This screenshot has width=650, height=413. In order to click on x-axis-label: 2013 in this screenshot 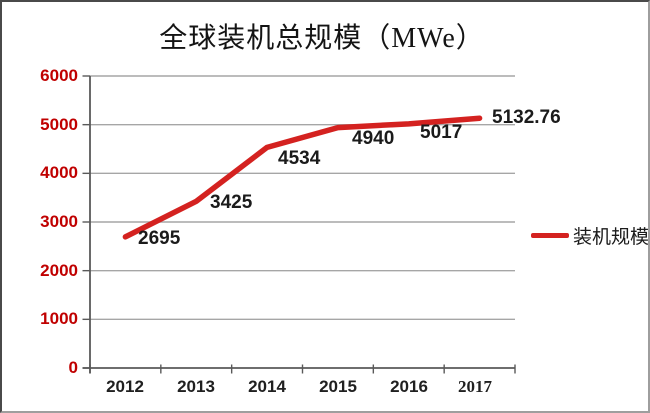, I will do `click(196, 386)`.